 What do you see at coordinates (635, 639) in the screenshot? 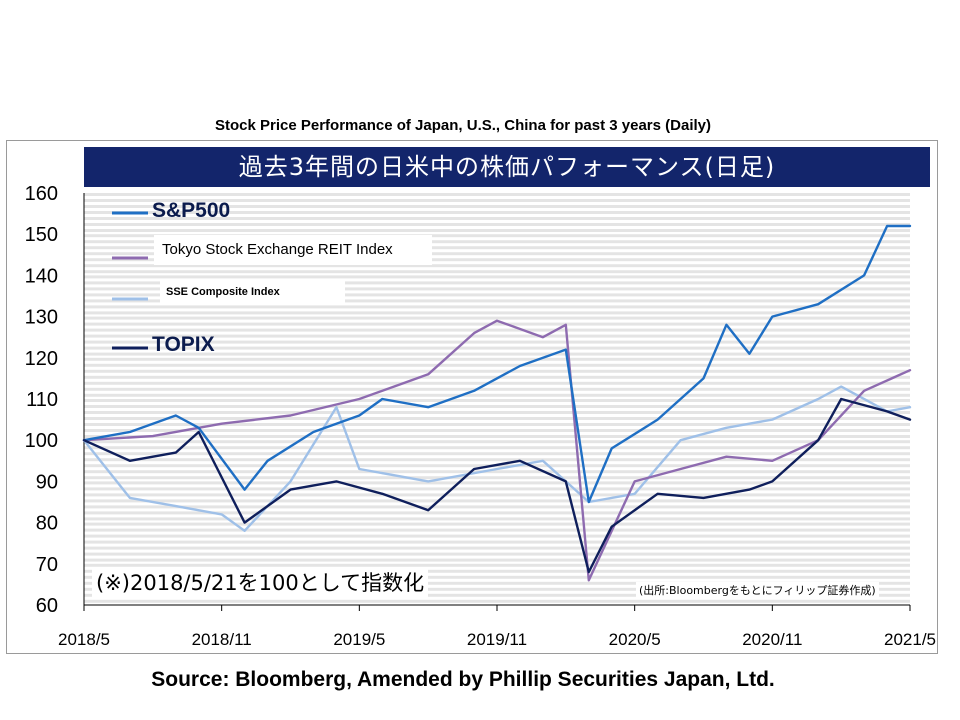
I see `x-tick-label: 2020/5` at bounding box center [635, 639].